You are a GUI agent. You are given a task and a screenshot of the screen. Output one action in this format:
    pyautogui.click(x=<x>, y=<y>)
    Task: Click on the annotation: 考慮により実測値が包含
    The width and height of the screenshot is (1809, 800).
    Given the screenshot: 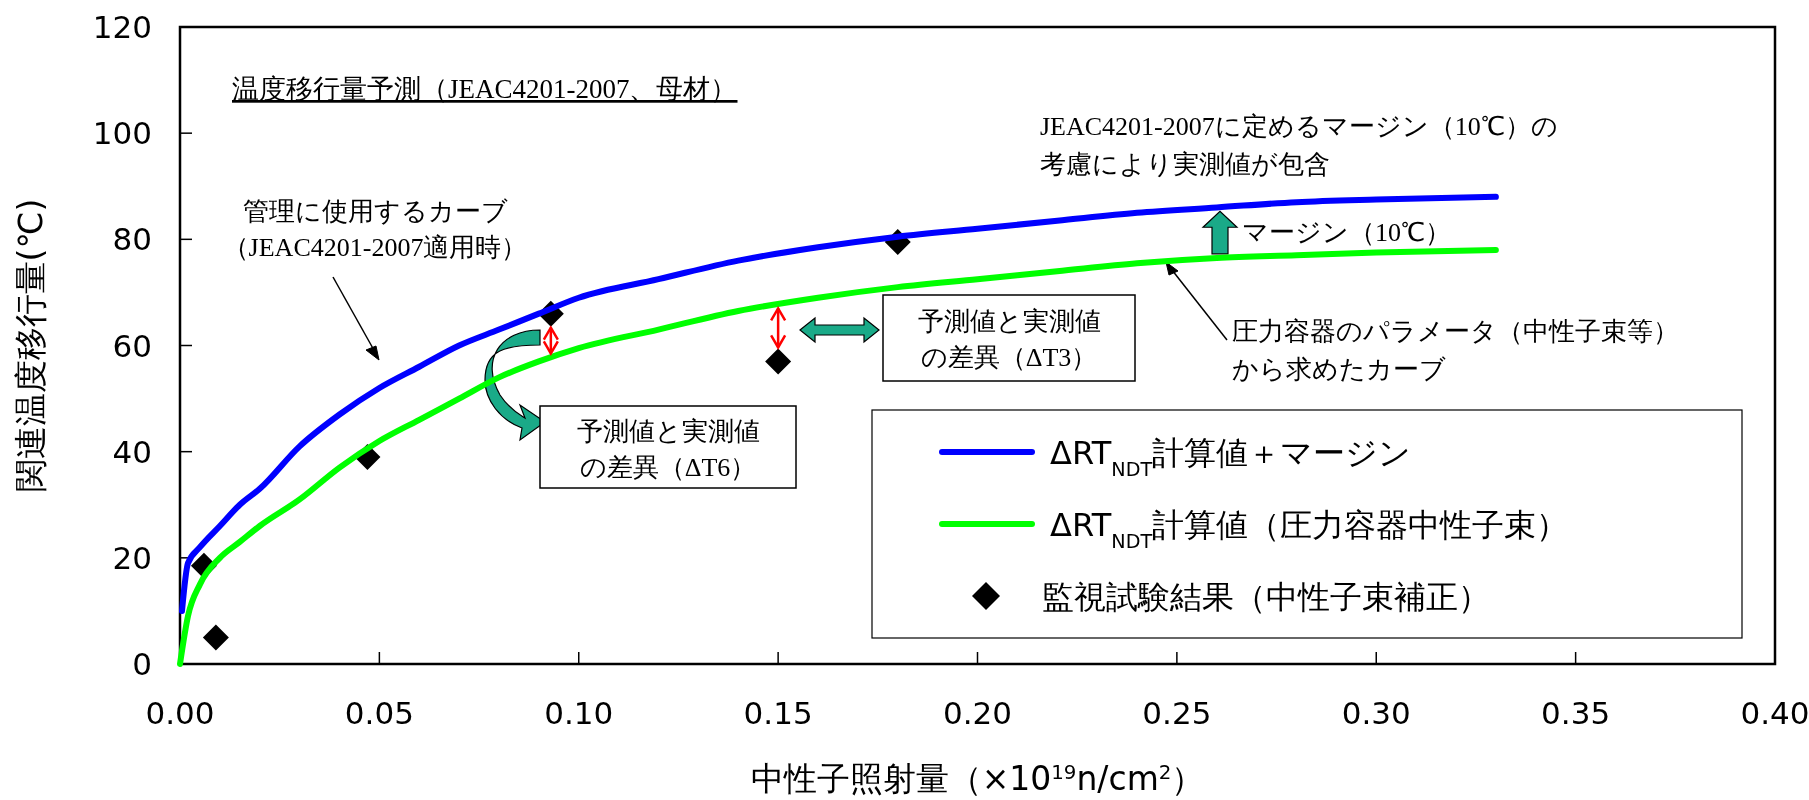 What is the action you would take?
    pyautogui.click(x=1185, y=164)
    